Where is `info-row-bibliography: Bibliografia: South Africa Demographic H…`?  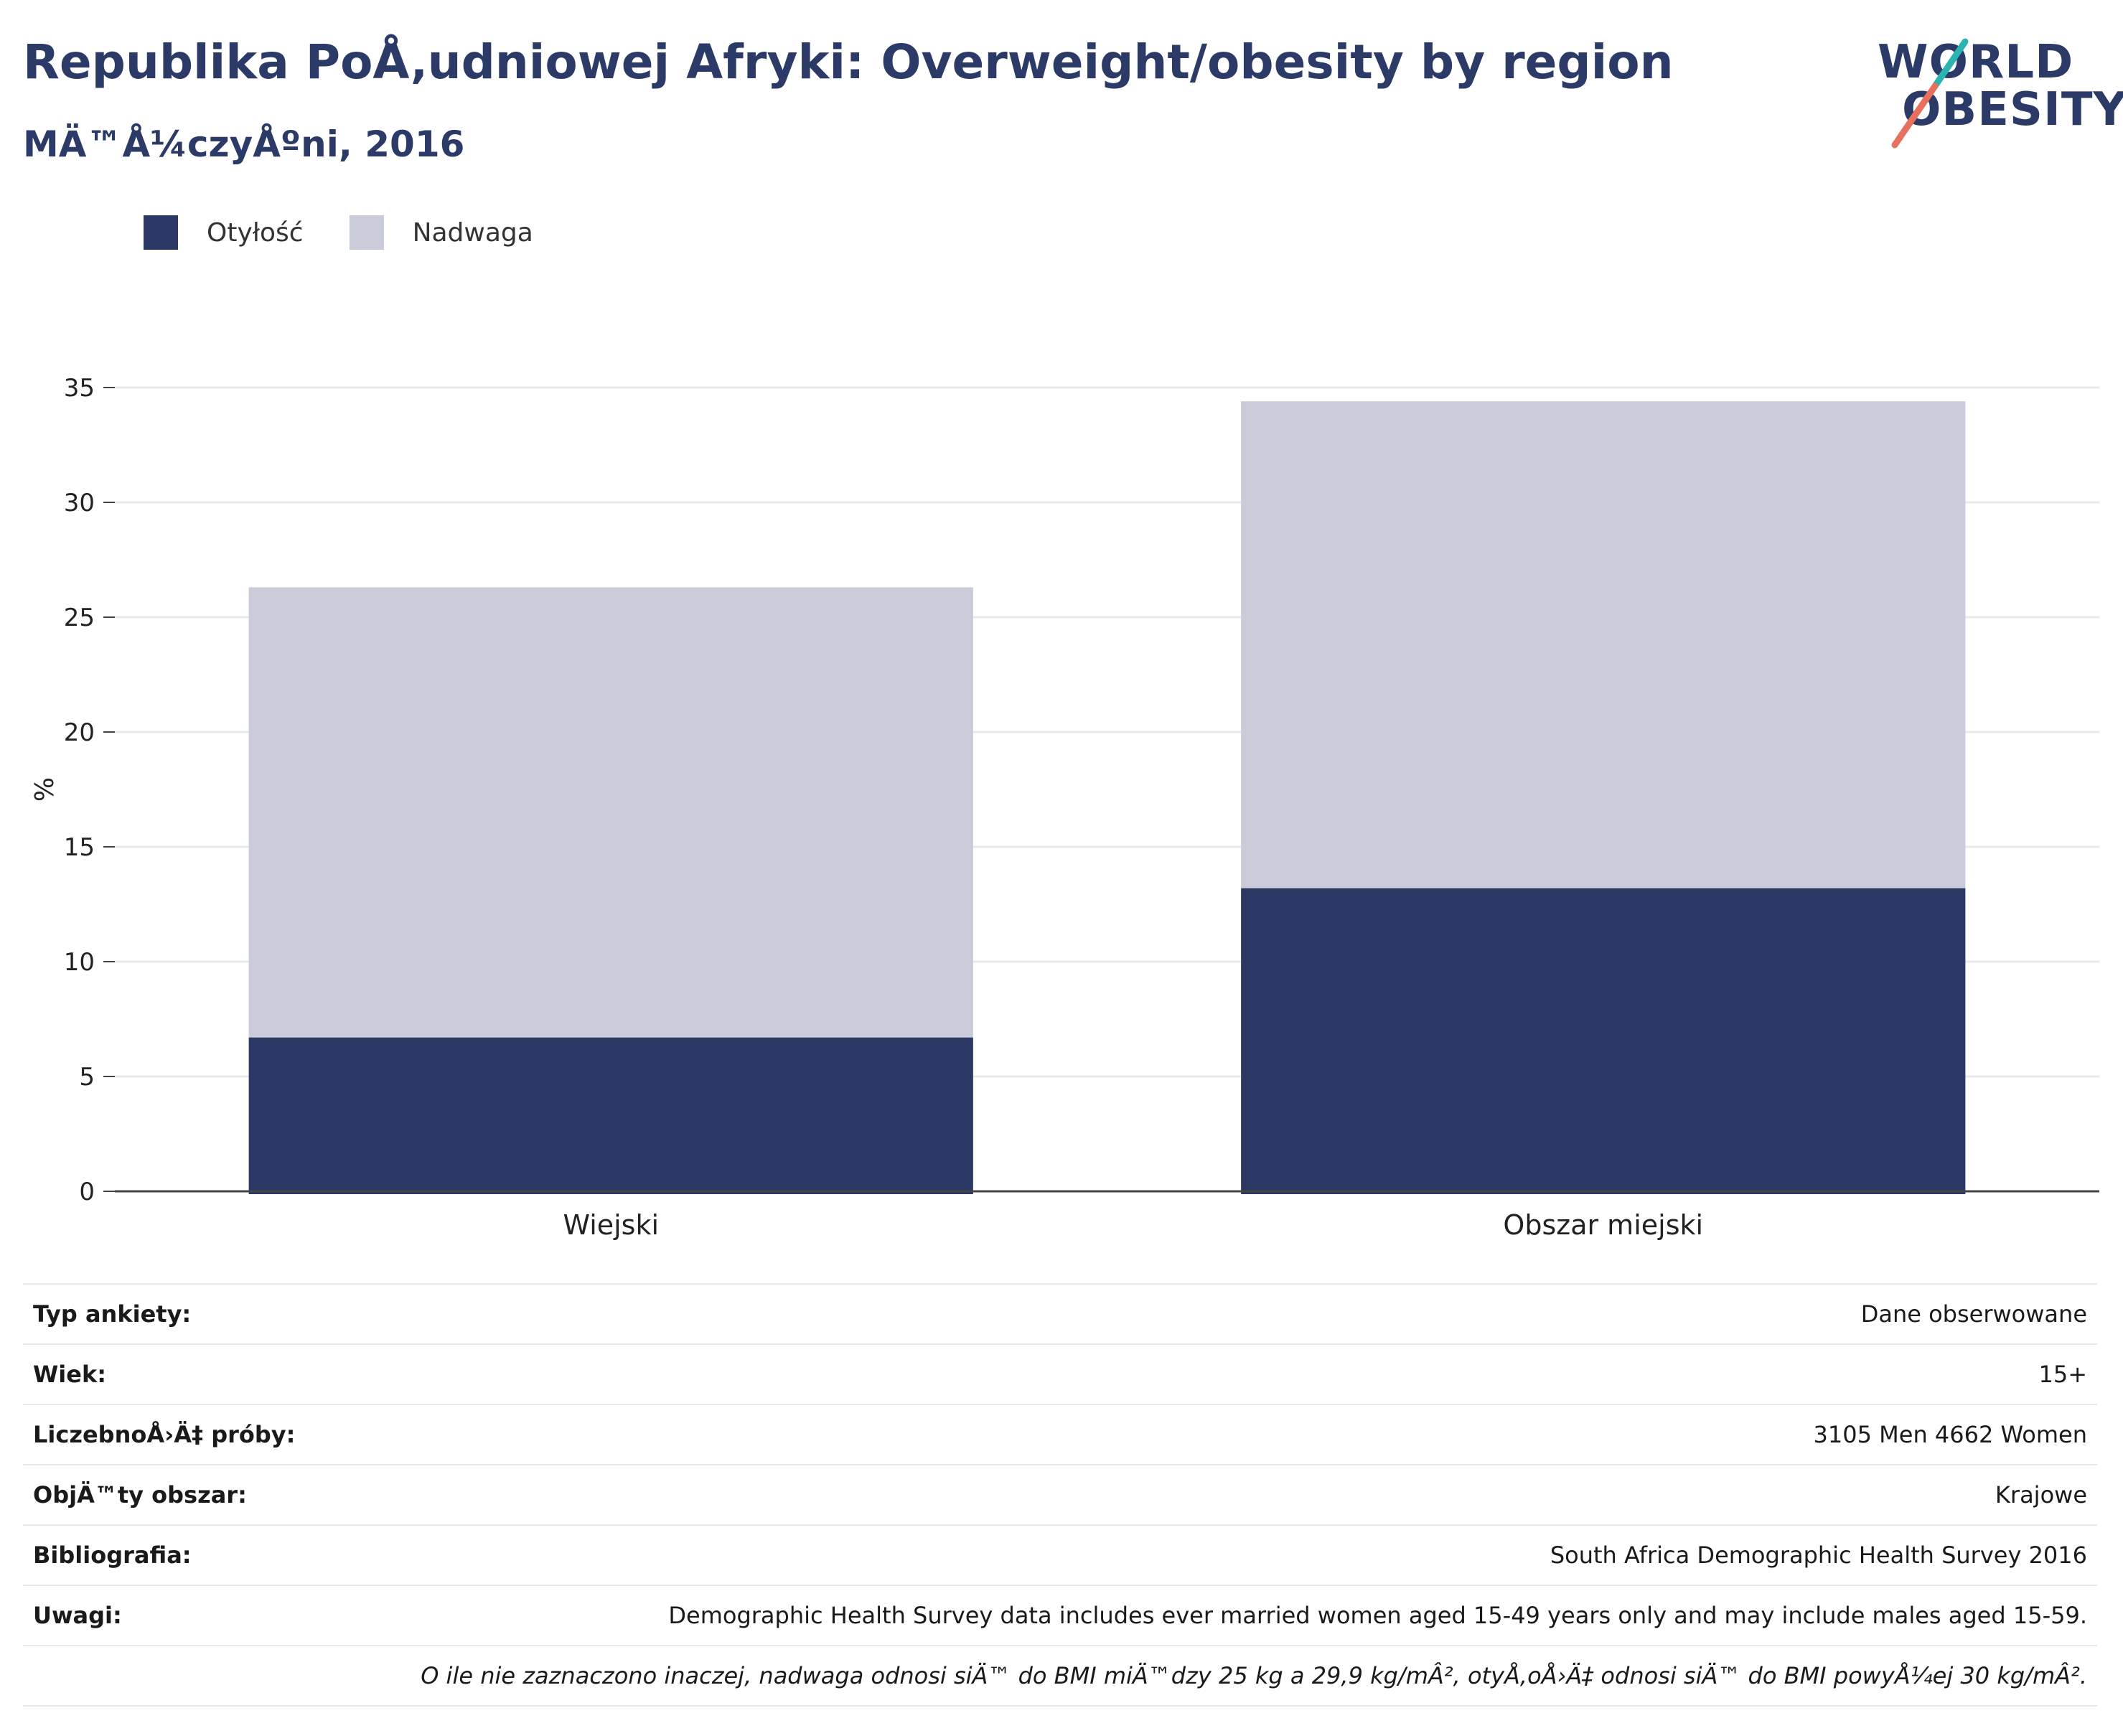 info-row-bibliography: Bibliografia: South Africa Demographic H… is located at coordinates (1060, 1554).